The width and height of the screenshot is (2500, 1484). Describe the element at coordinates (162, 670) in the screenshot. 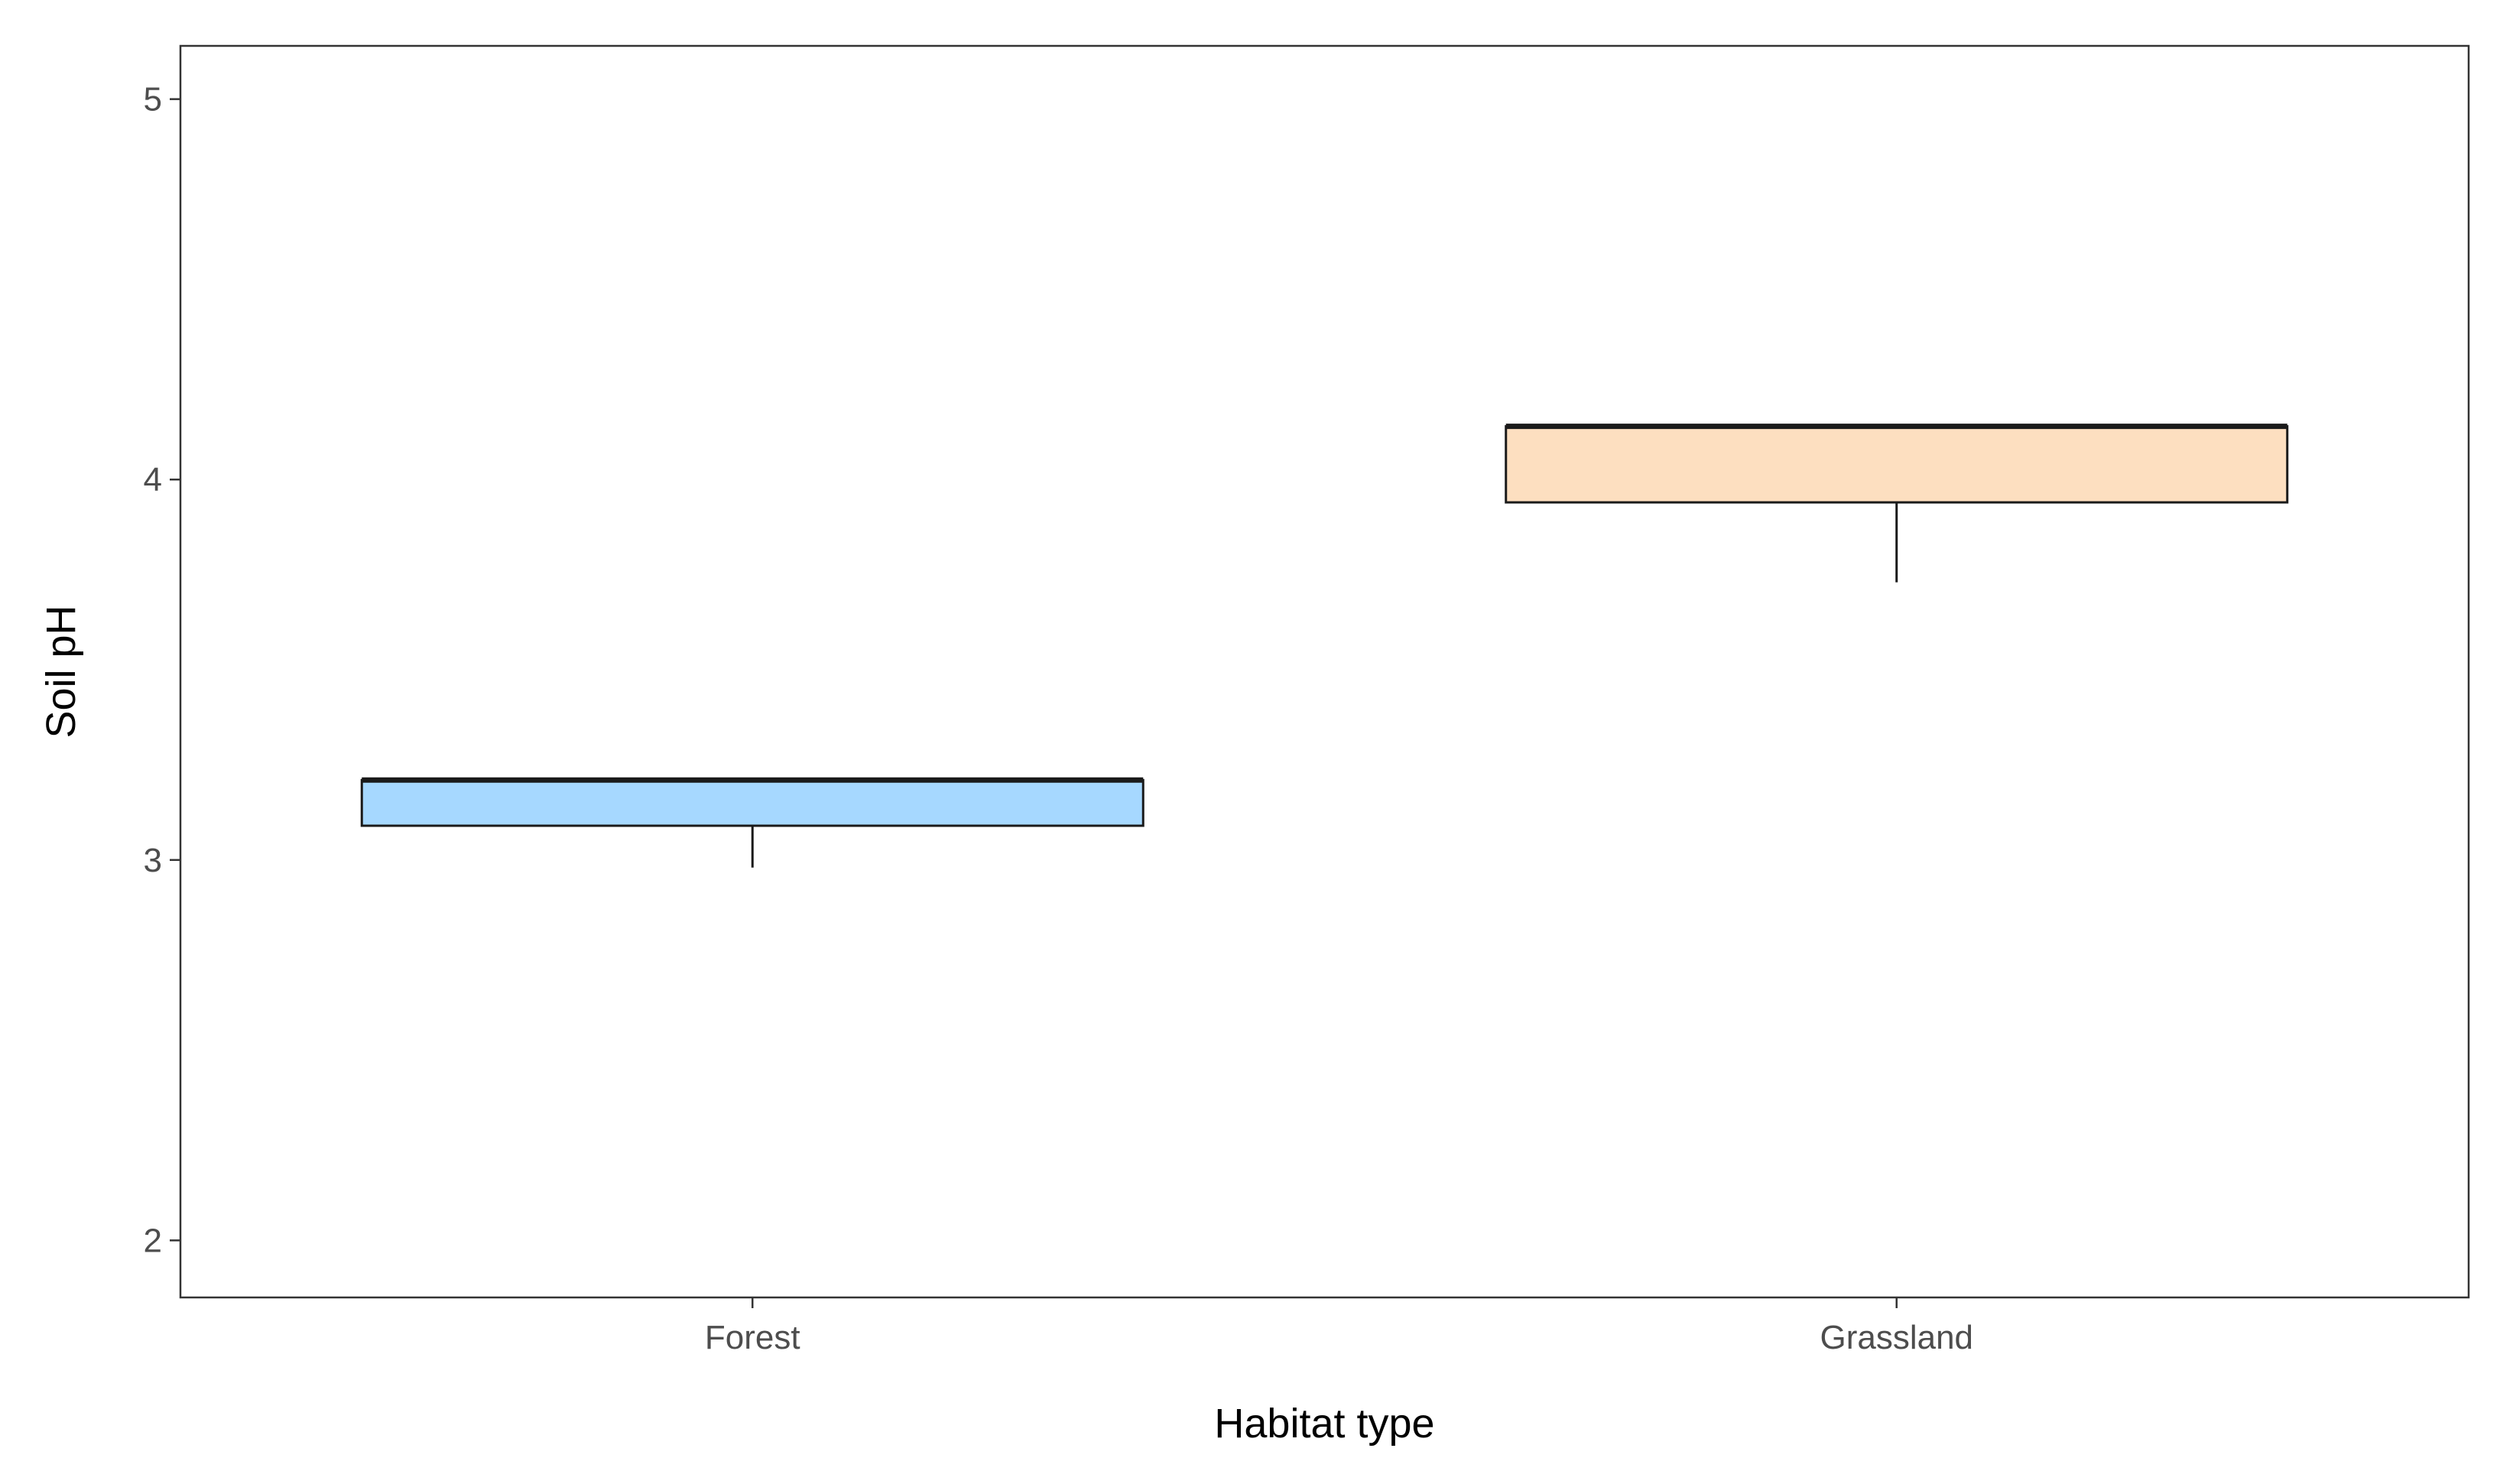

I see `y-axis: 2 3 4 5` at that location.